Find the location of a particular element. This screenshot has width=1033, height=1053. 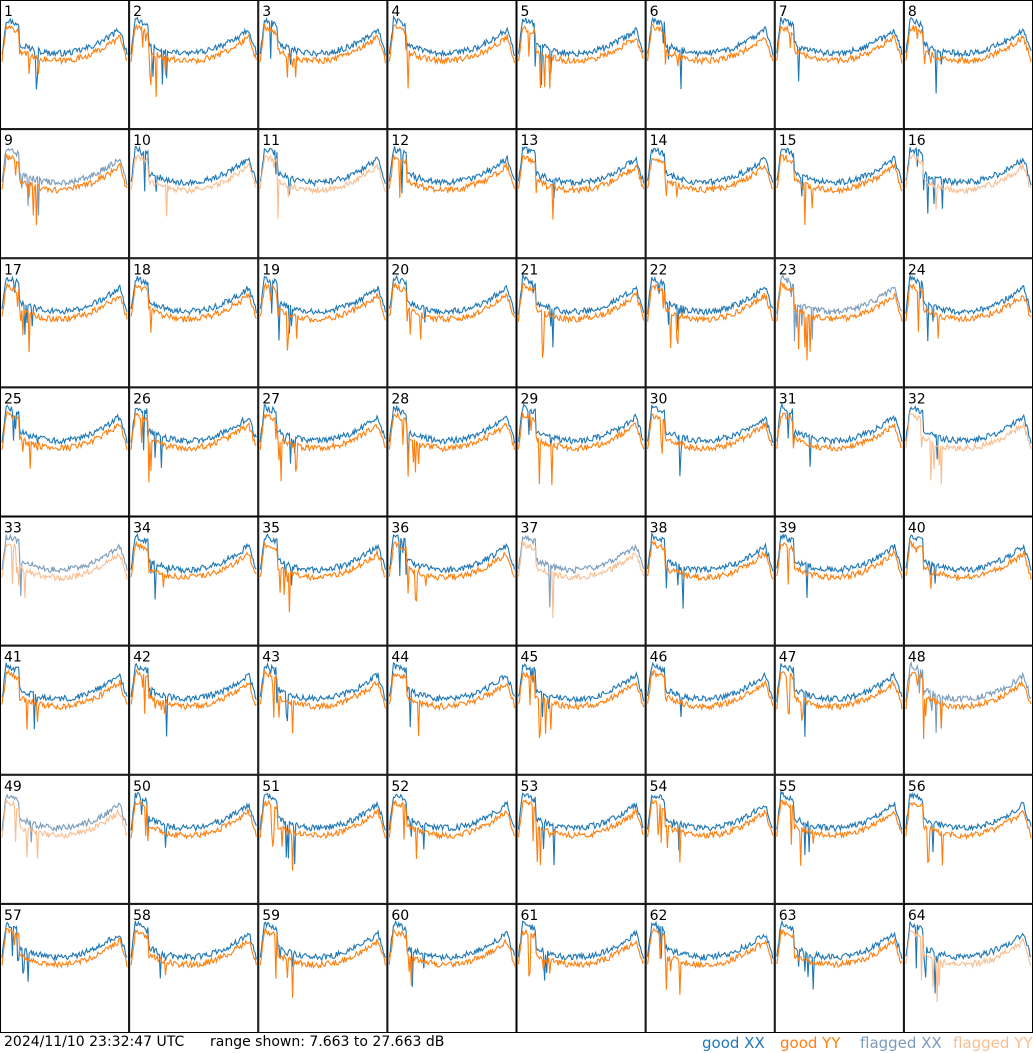

panel-label: 21 is located at coordinates (530, 270).